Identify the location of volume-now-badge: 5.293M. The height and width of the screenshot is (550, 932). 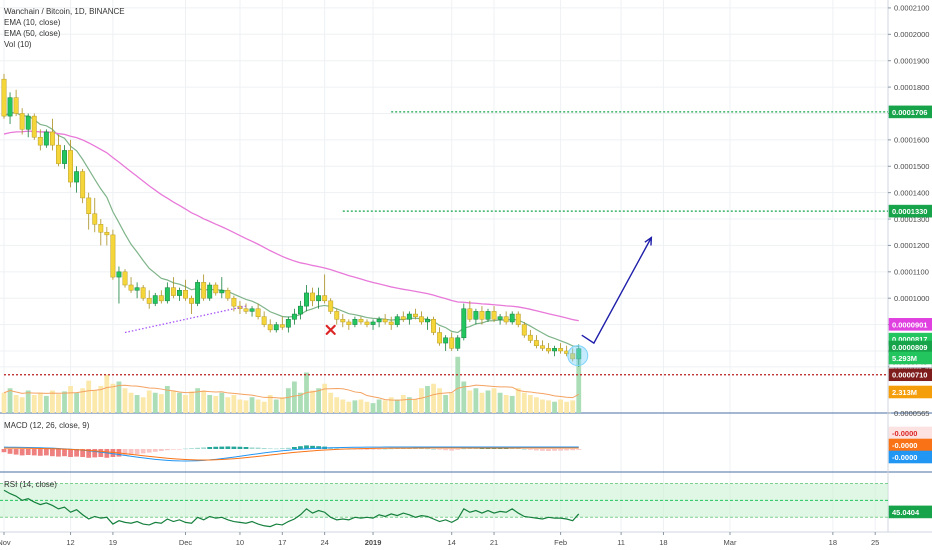
(910, 358).